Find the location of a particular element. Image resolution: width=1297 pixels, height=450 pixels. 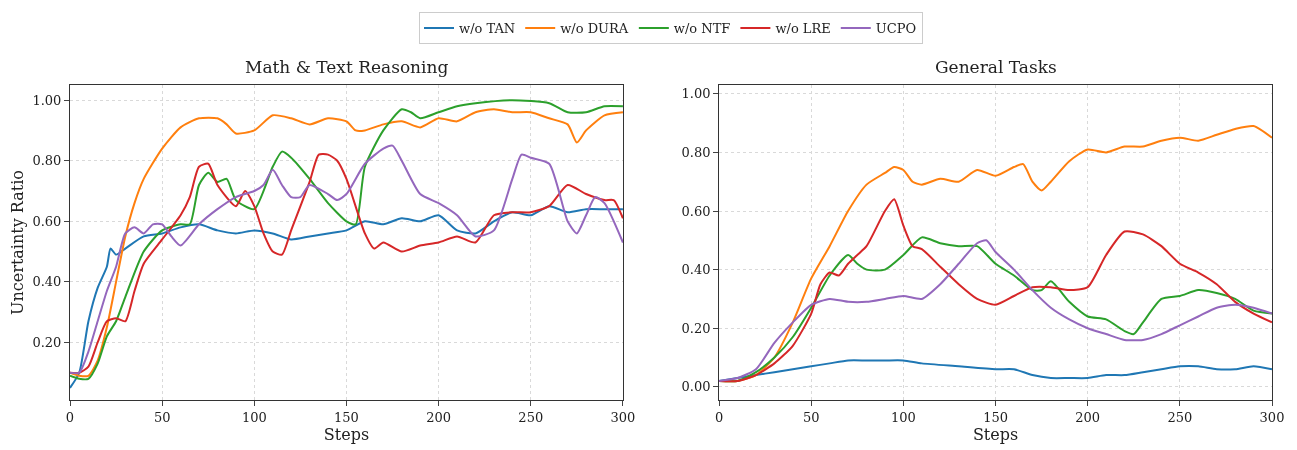

legend-label: w/o TAN is located at coordinates (487, 29).